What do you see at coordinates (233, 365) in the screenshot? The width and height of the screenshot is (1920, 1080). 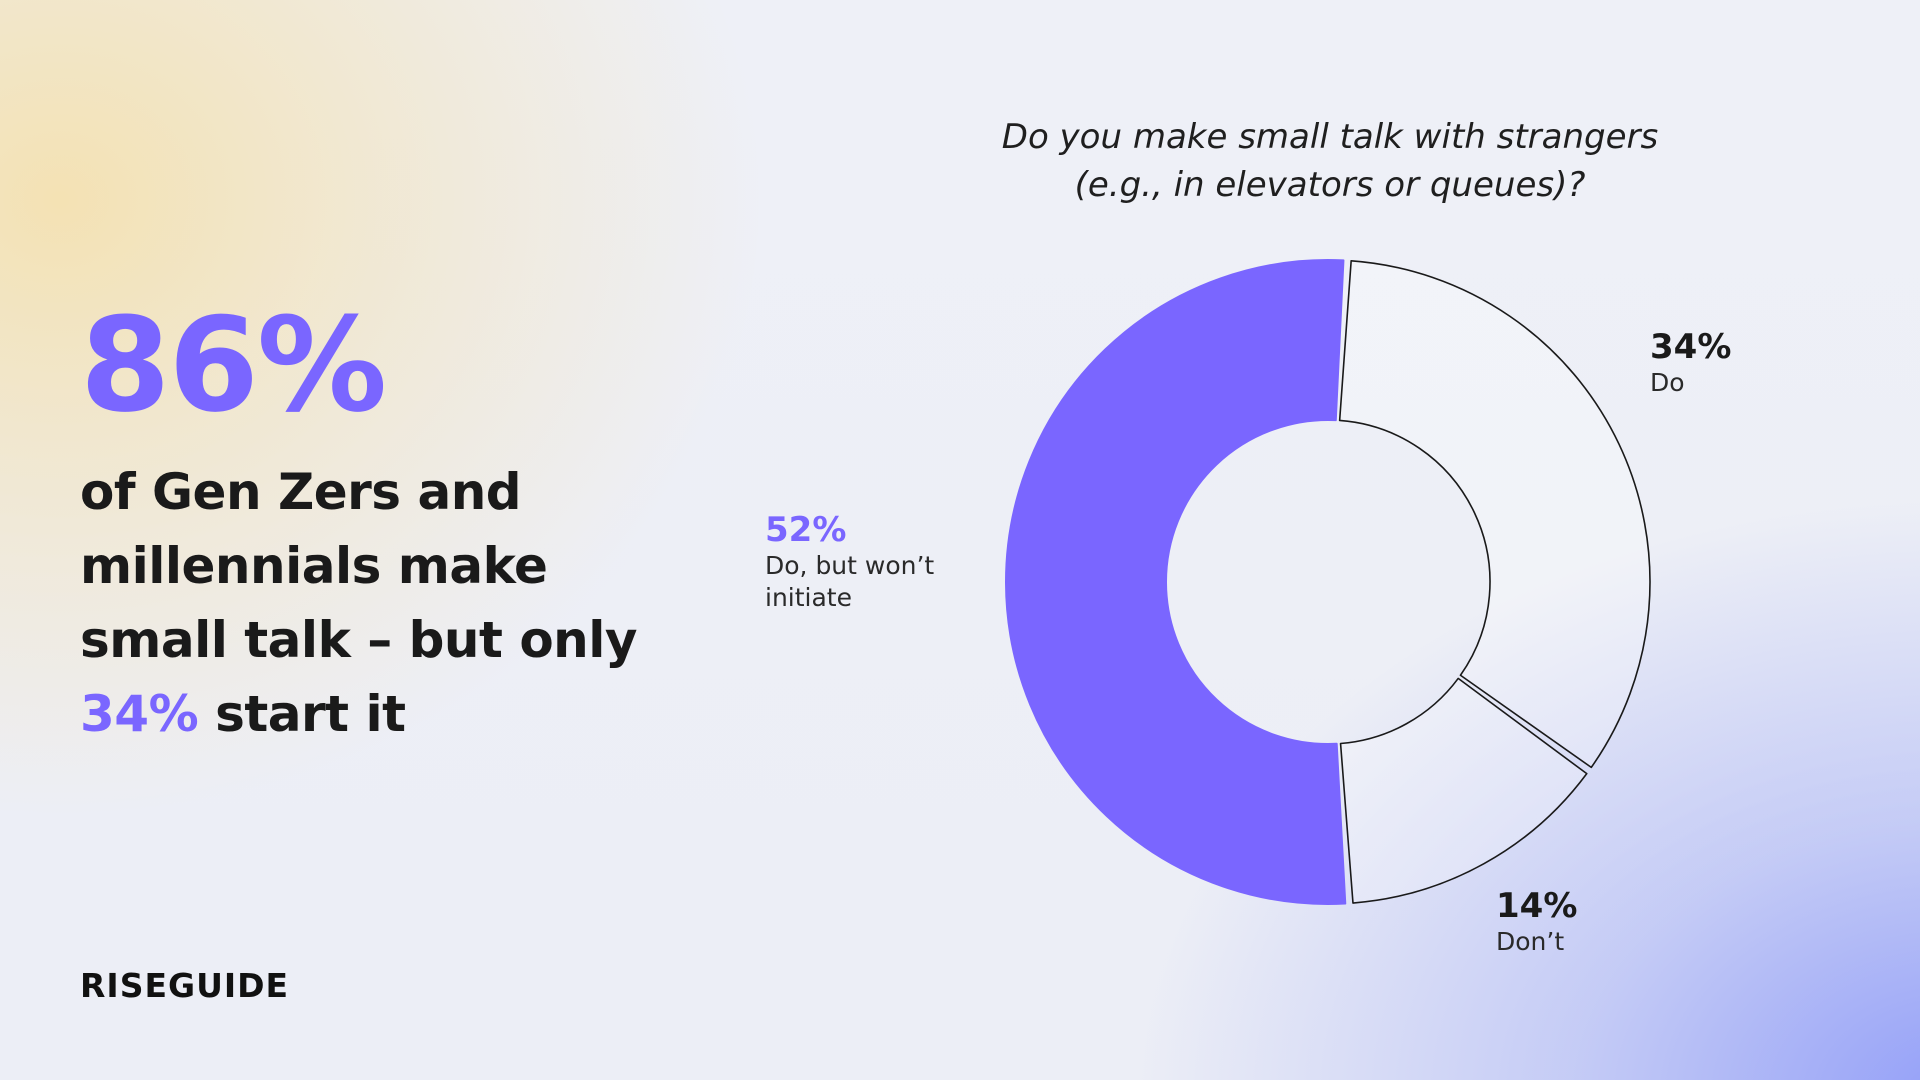 I see `headline-stat: 86%` at bounding box center [233, 365].